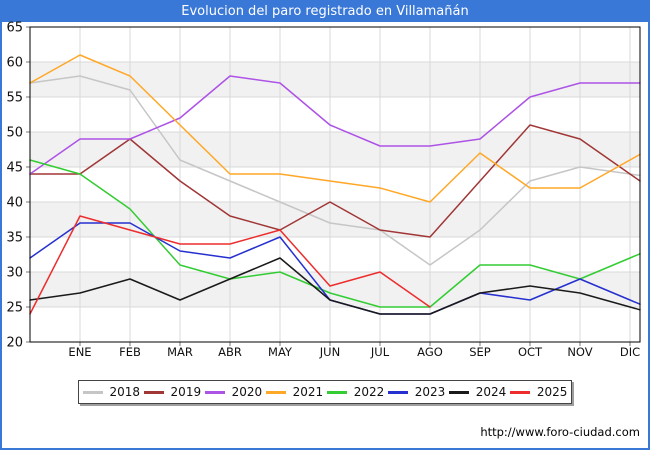 This screenshot has width=650, height=450. I want to click on legend-item-2025: 2025, so click(538, 392).